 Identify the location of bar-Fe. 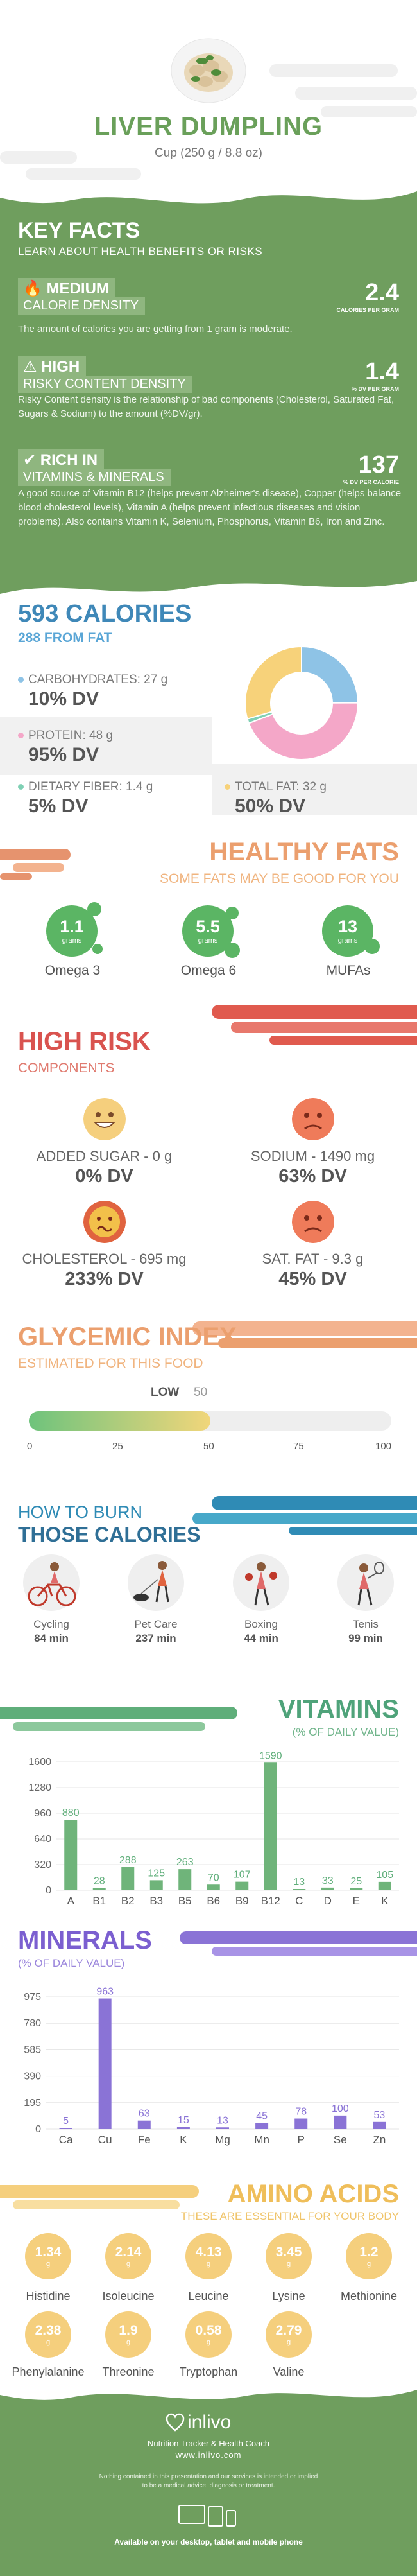
(144, 2124).